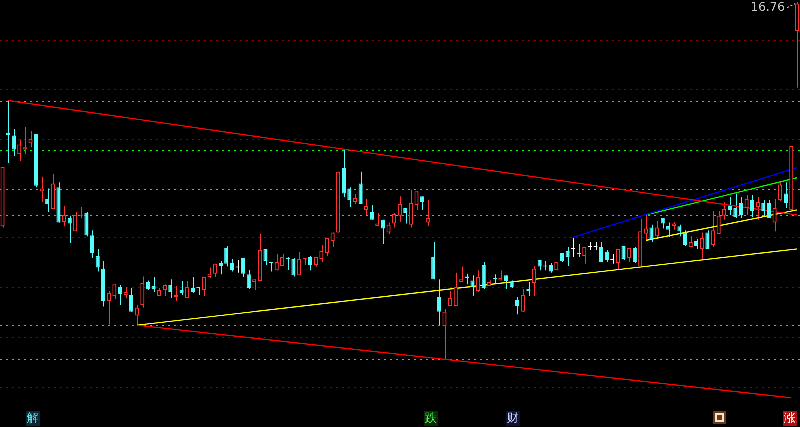 The width and height of the screenshot is (800, 427). I want to click on annotation: 16.76, so click(768, 7).